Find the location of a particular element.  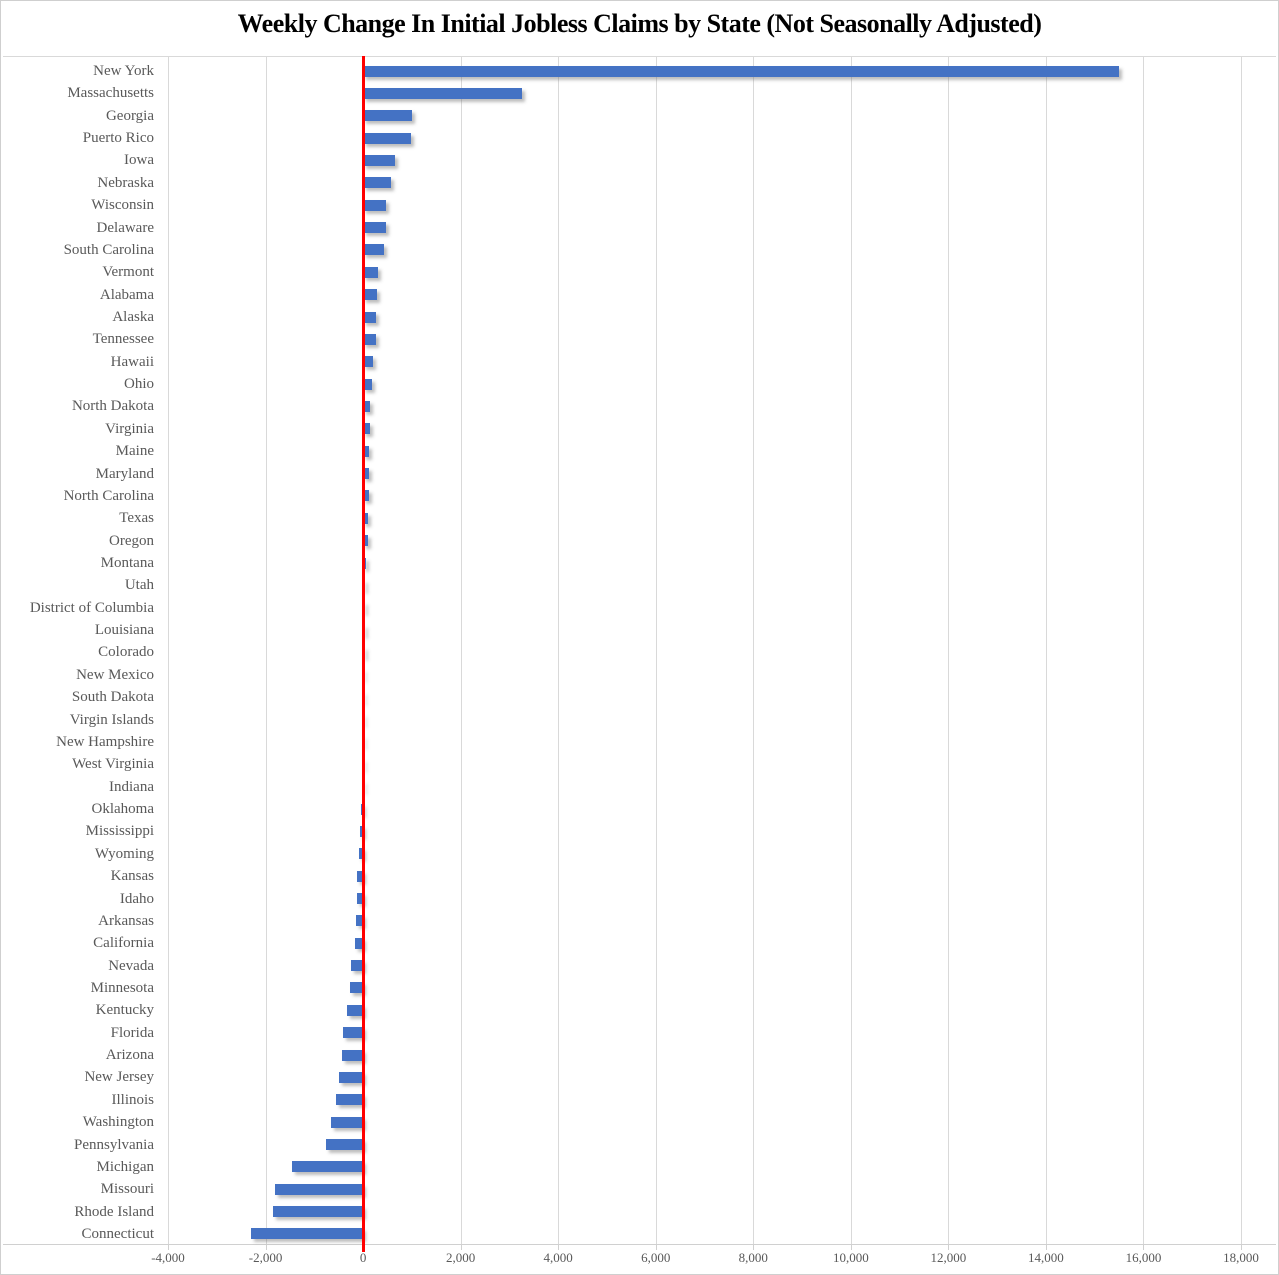

category-label: Maine is located at coordinates (134, 451).